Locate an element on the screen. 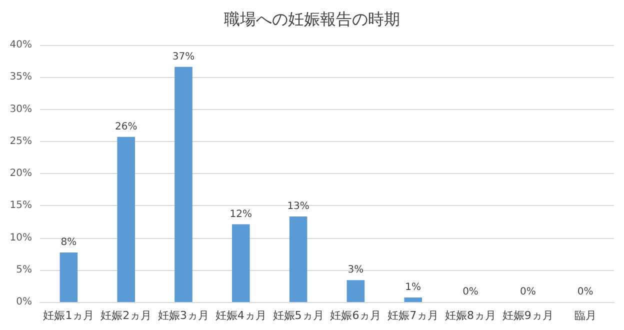 The width and height of the screenshot is (624, 330). y-tick-label: 40% is located at coordinates (21, 45).